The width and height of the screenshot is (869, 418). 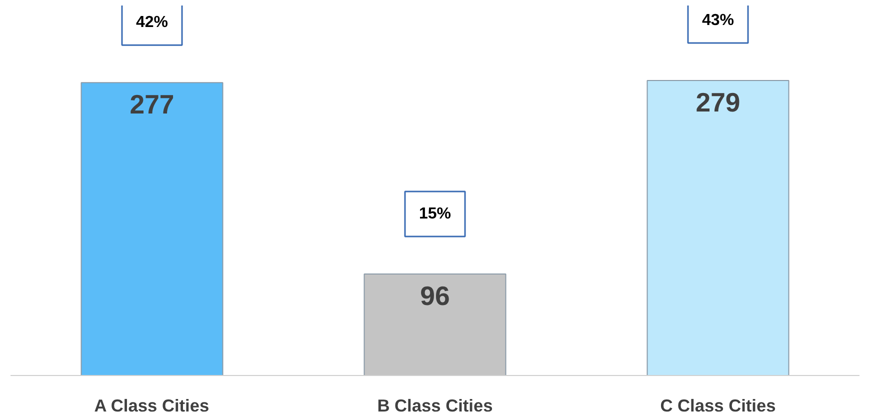 What do you see at coordinates (718, 103) in the screenshot?
I see `data-label: 279` at bounding box center [718, 103].